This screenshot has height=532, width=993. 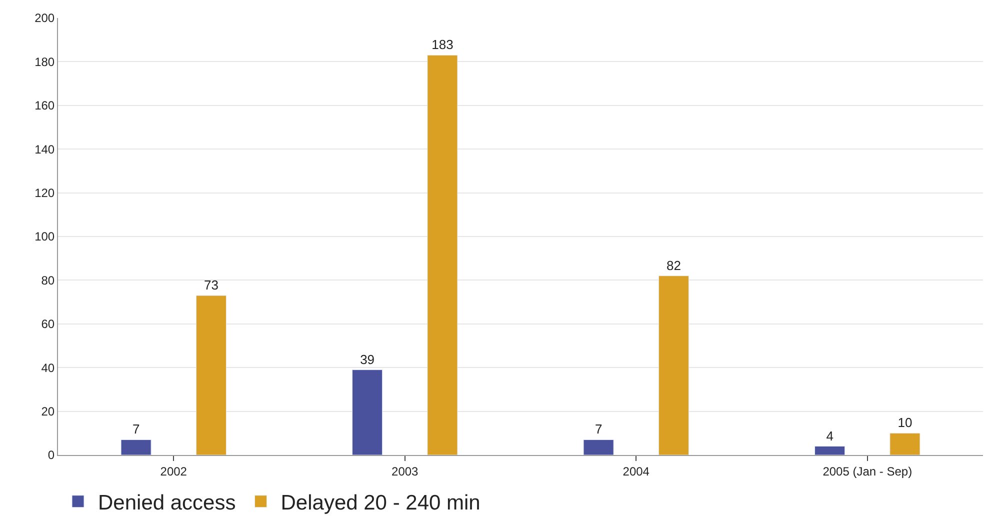 What do you see at coordinates (830, 436) in the screenshot?
I see `data-label: 4` at bounding box center [830, 436].